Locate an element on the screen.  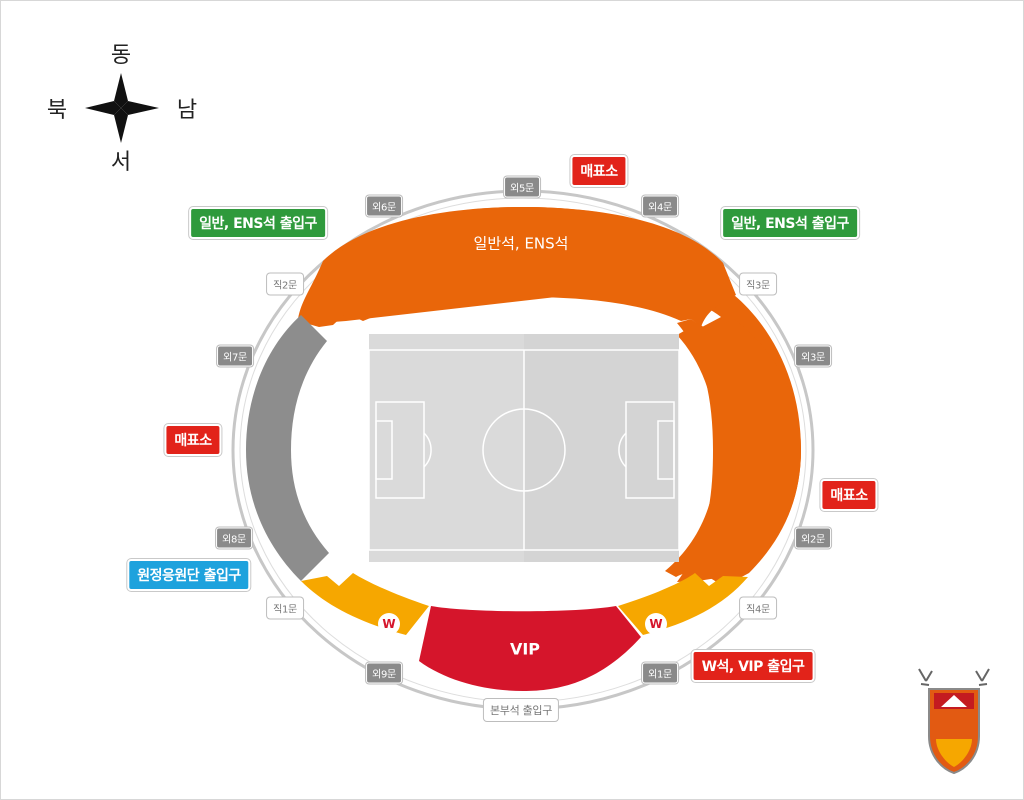
ticket-booth-top: 매표소 is located at coordinates (599, 171).